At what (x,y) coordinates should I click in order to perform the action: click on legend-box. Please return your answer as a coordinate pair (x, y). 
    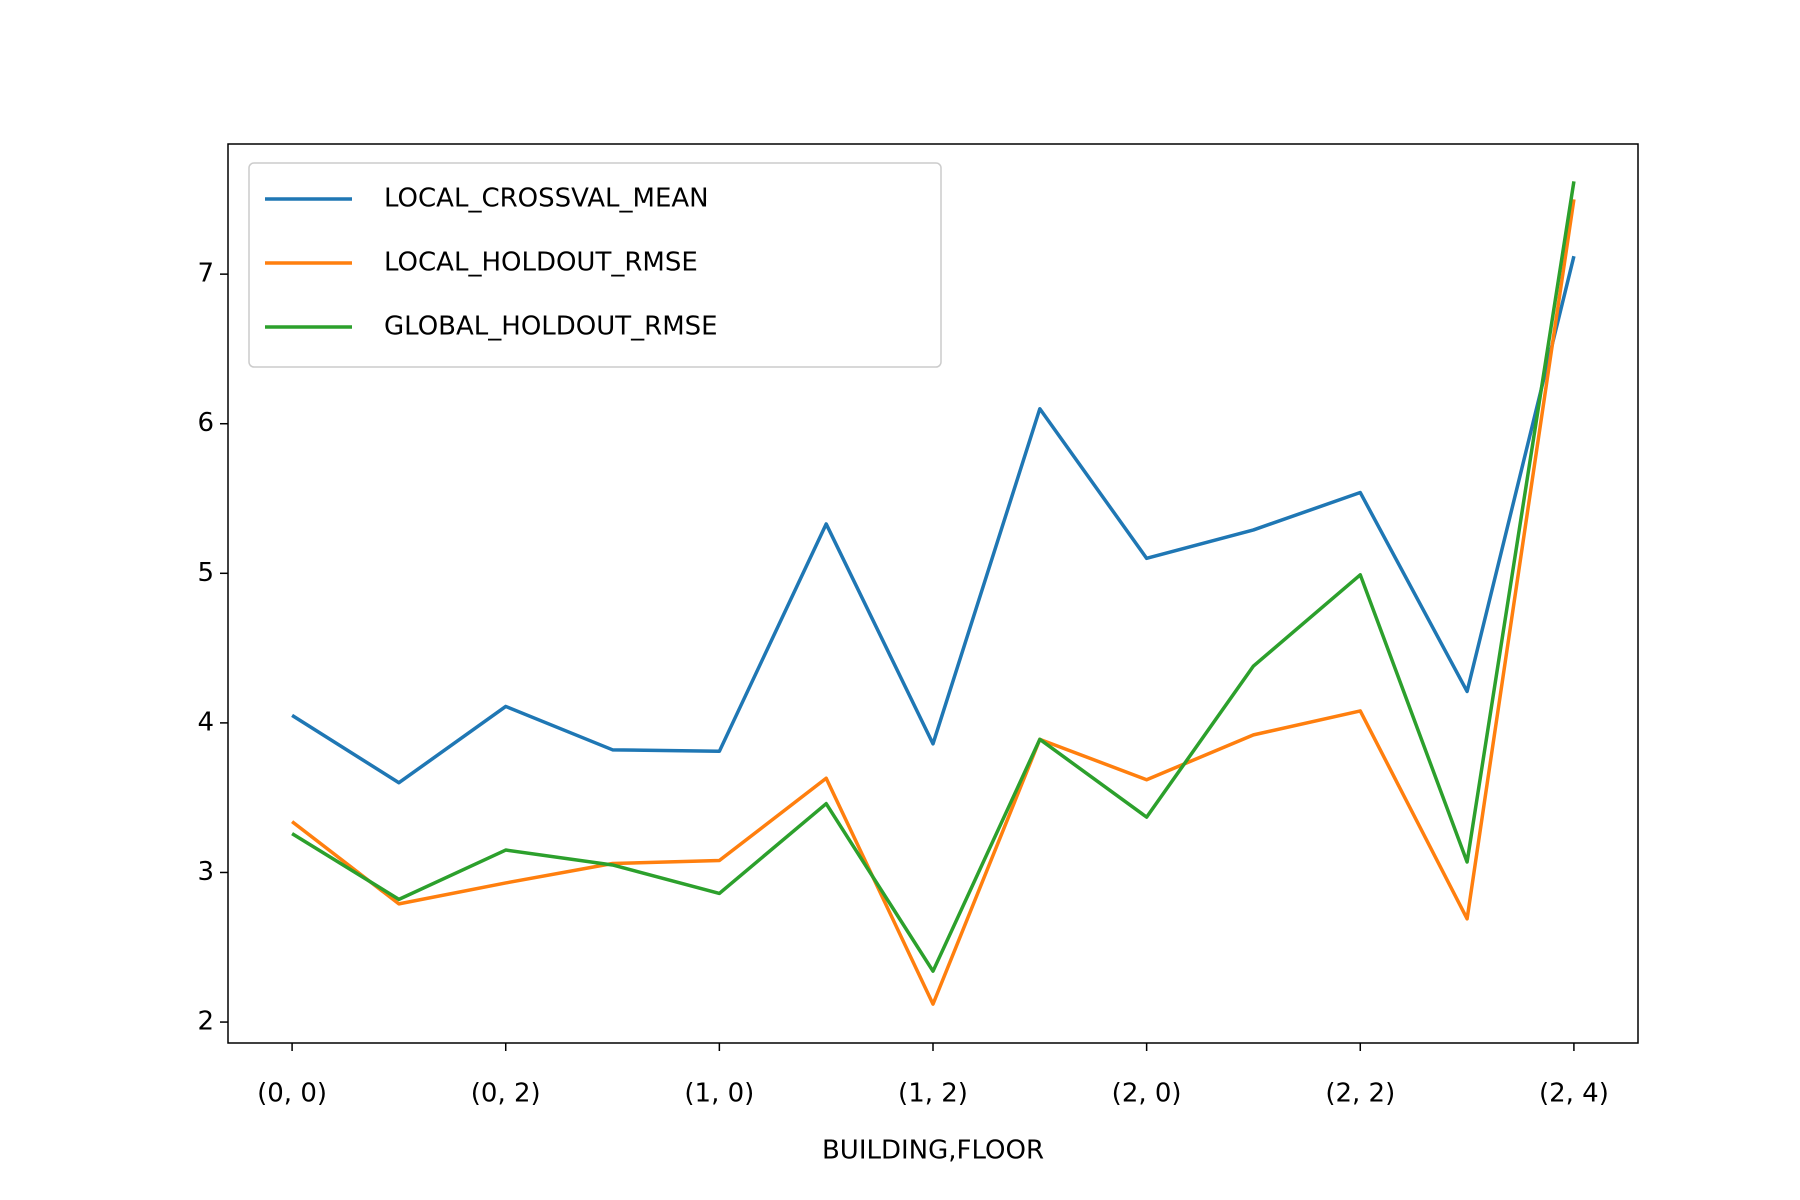
    Looking at the image, I should click on (595, 265).